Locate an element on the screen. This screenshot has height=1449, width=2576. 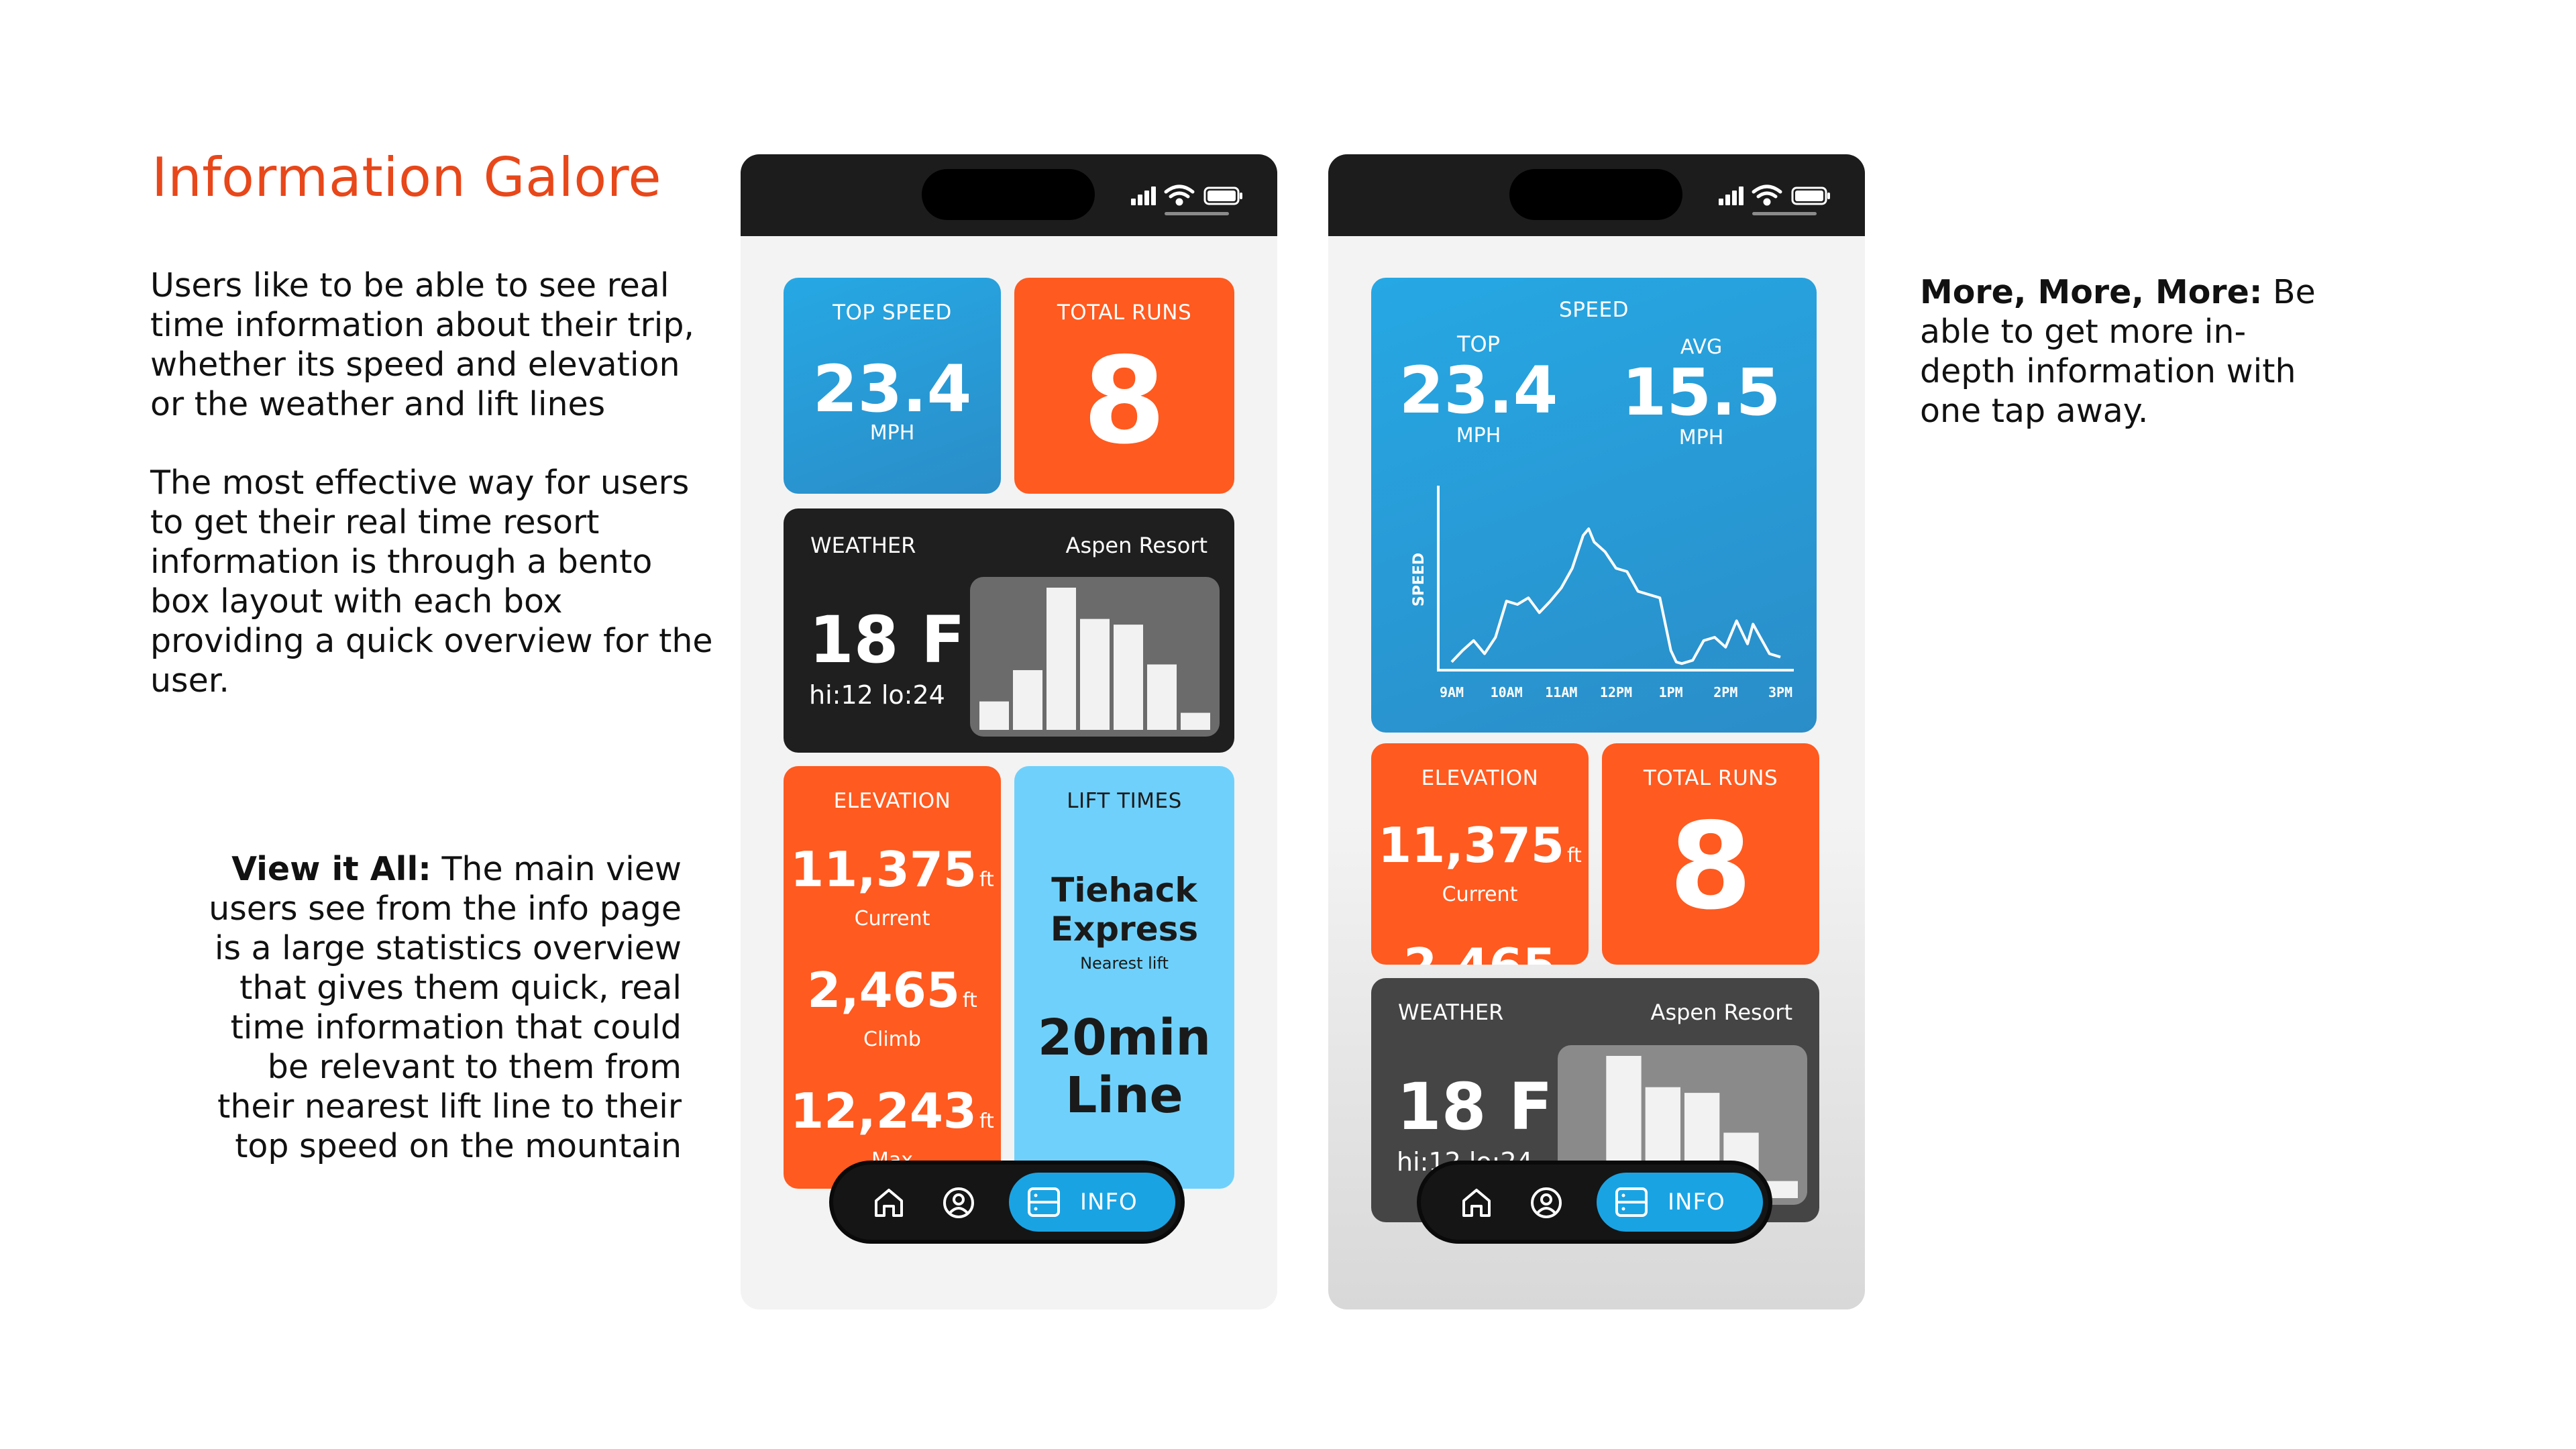
lift-name: Tiehack Express is located at coordinates (1124, 910).